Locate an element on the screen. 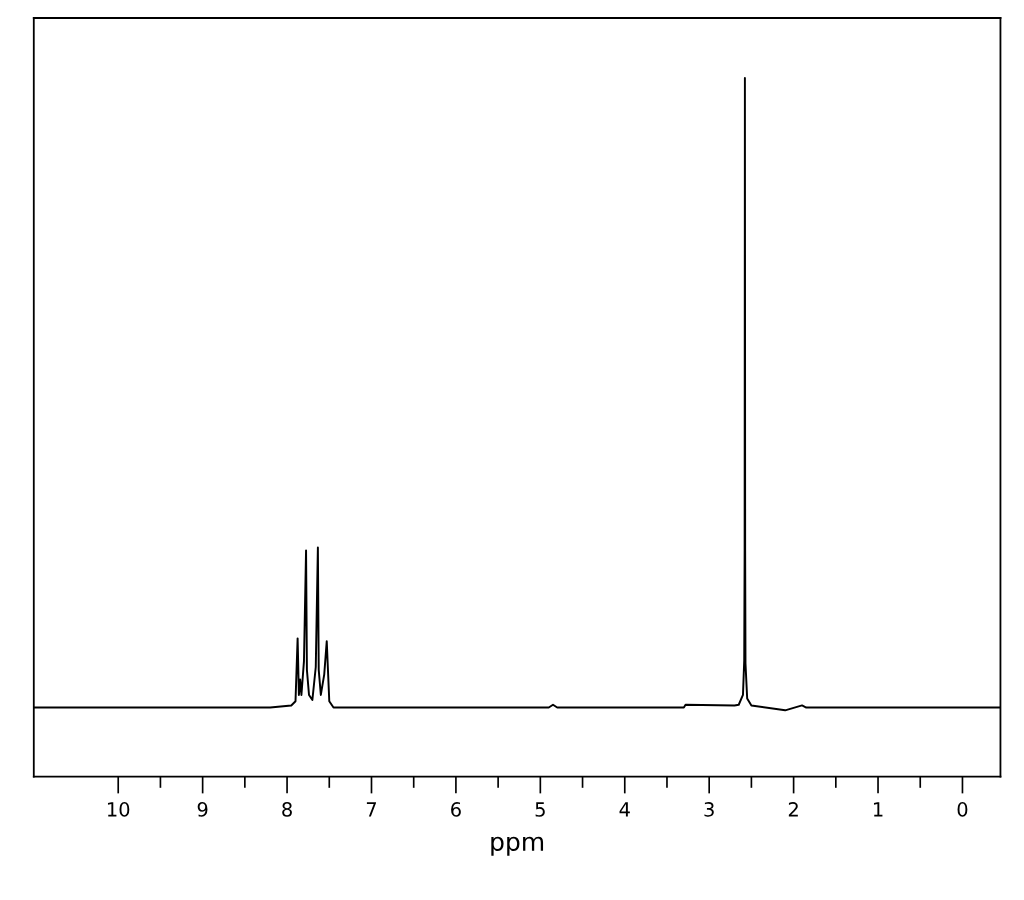 Image resolution: width=1024 pixels, height=900 pixels. x-tick-label: 6 is located at coordinates (456, 809).